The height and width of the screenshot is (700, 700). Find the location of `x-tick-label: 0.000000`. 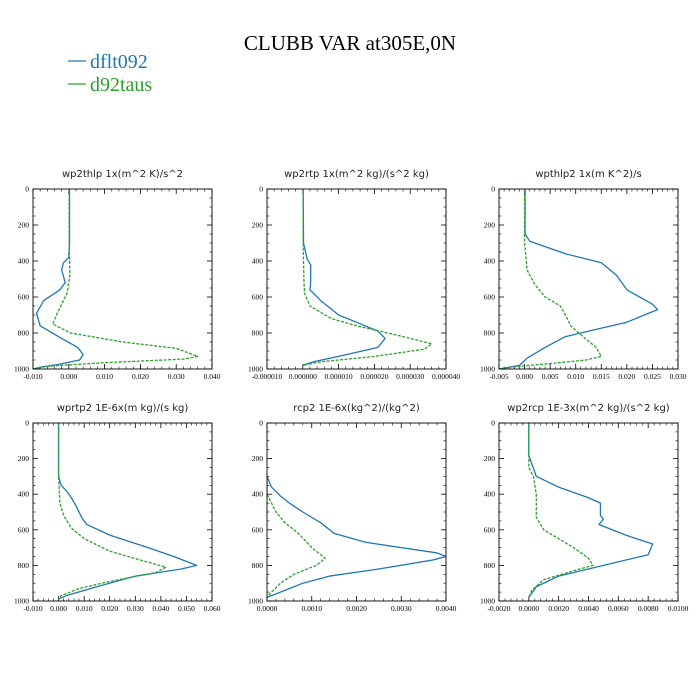

x-tick-label: 0.000000 is located at coordinates (303, 376).